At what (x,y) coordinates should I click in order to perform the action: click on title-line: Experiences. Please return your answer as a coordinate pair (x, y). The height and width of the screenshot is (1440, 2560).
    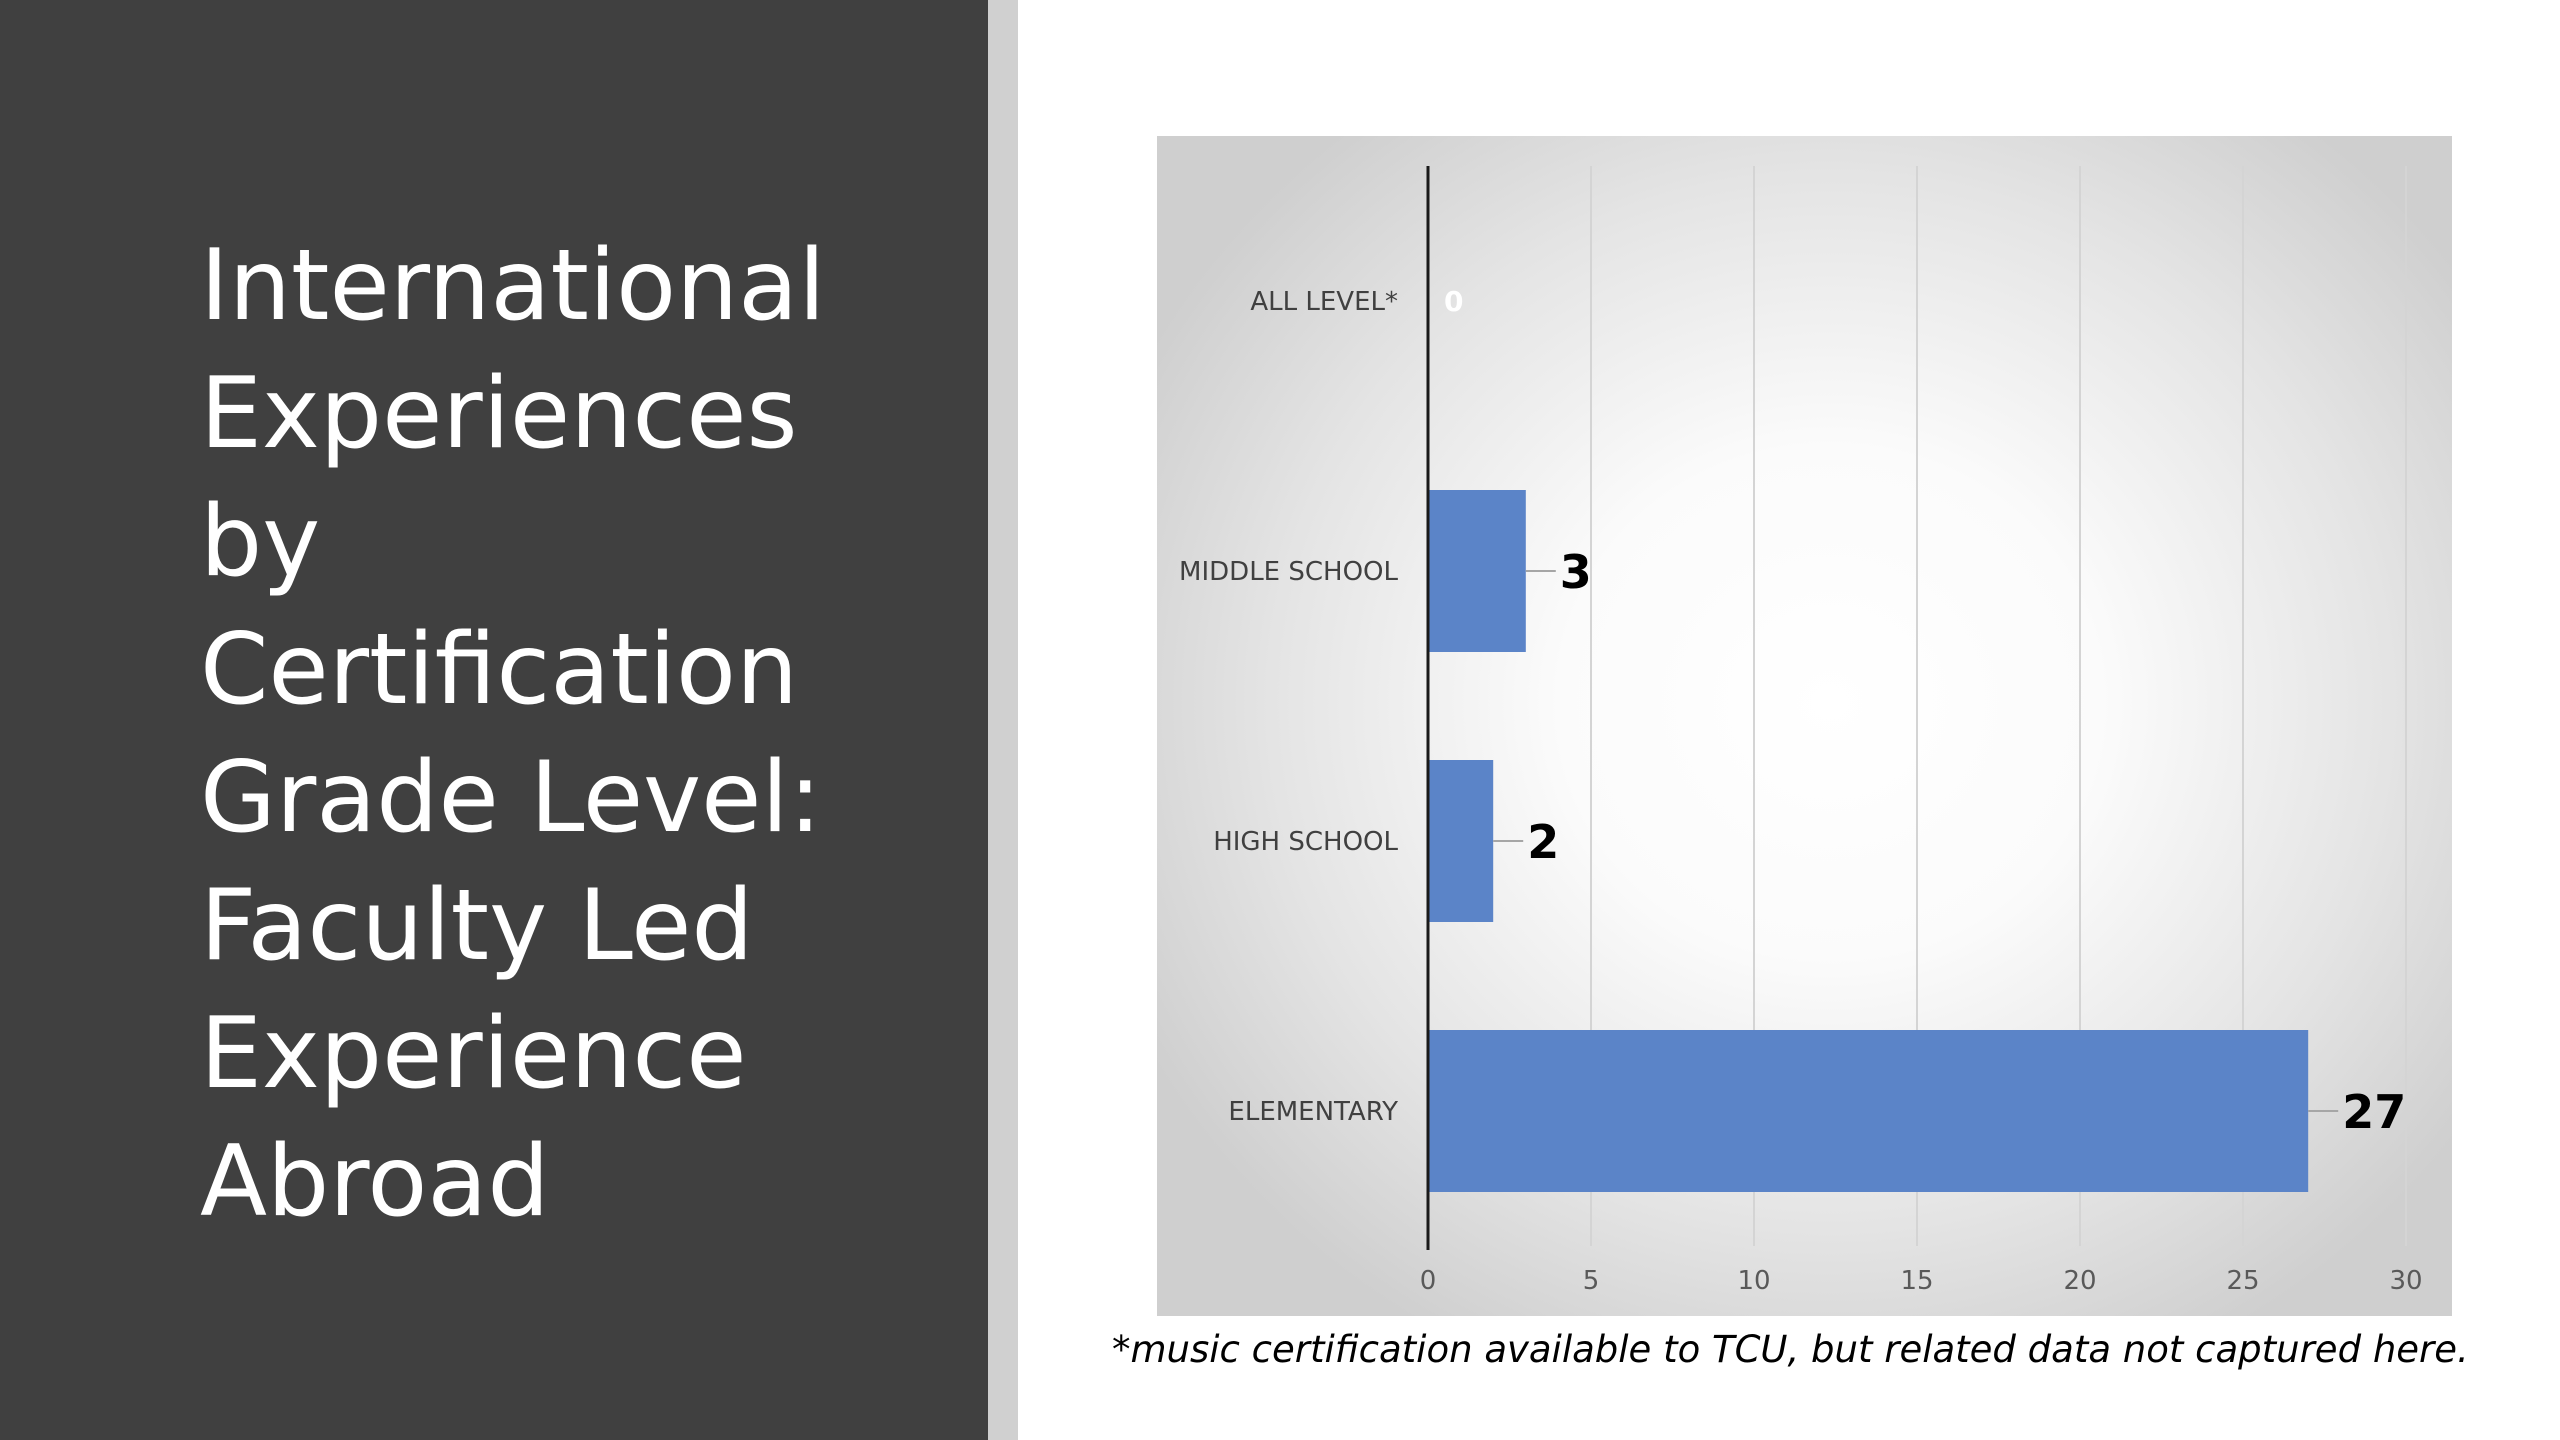
    Looking at the image, I should click on (499, 414).